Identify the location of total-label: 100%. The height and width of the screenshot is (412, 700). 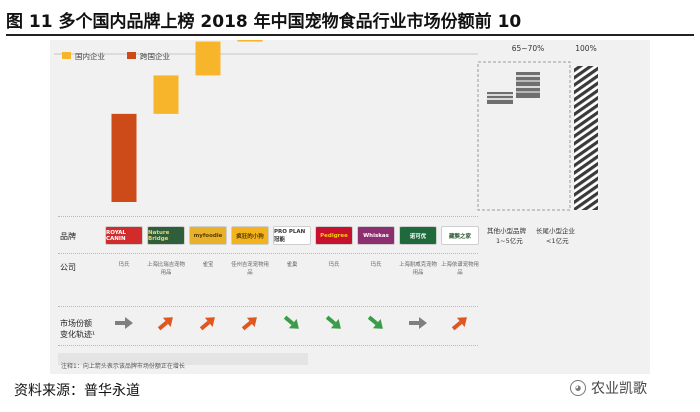
(585, 48).